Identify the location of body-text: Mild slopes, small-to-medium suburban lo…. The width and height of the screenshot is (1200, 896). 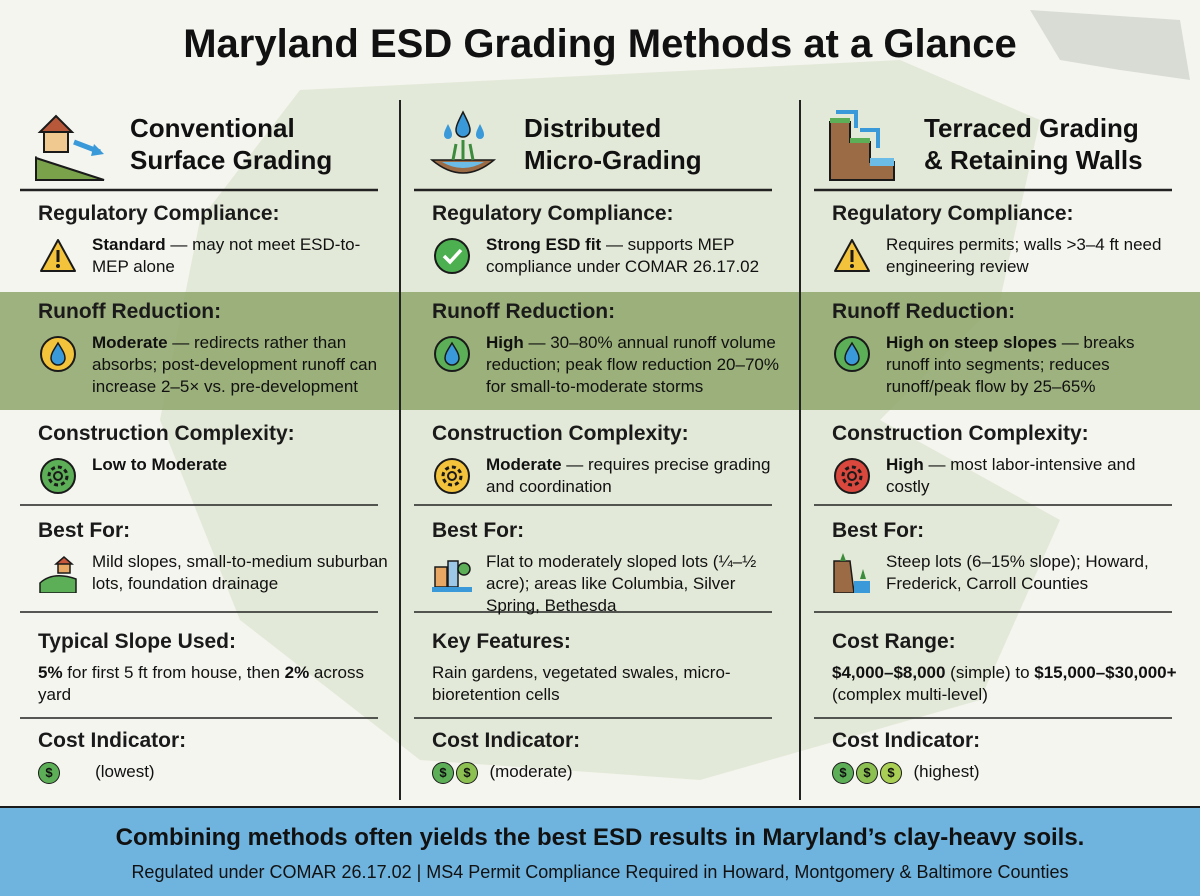
(240, 572).